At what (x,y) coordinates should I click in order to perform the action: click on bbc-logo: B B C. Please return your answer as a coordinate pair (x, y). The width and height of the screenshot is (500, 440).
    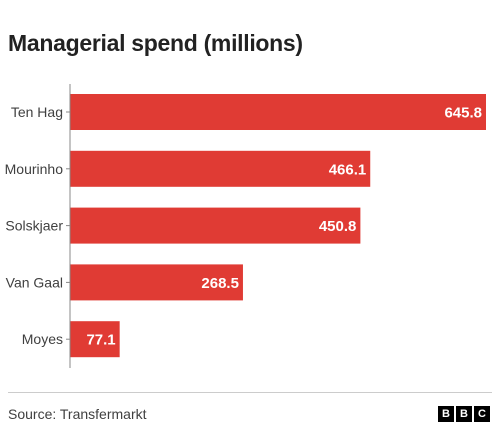
    Looking at the image, I should click on (464, 414).